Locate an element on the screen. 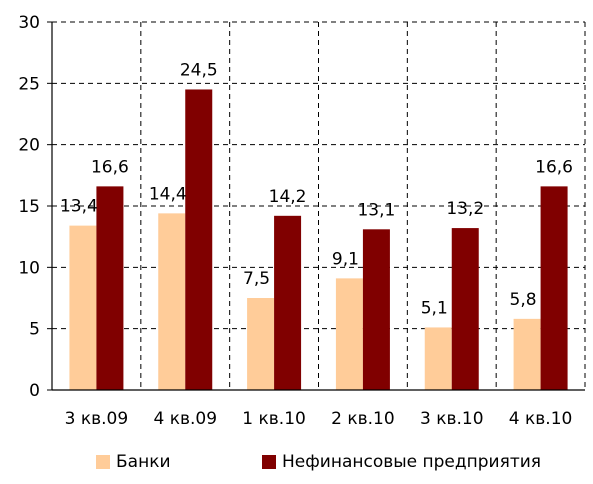 The height and width of the screenshot is (484, 593). y-tick-label: 25 is located at coordinates (29, 84).